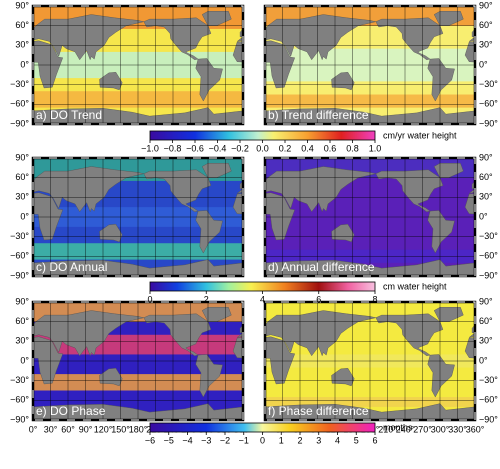 This screenshot has height=469, width=500. I want to click on panel-label: d) Annual difference, so click(321, 267).